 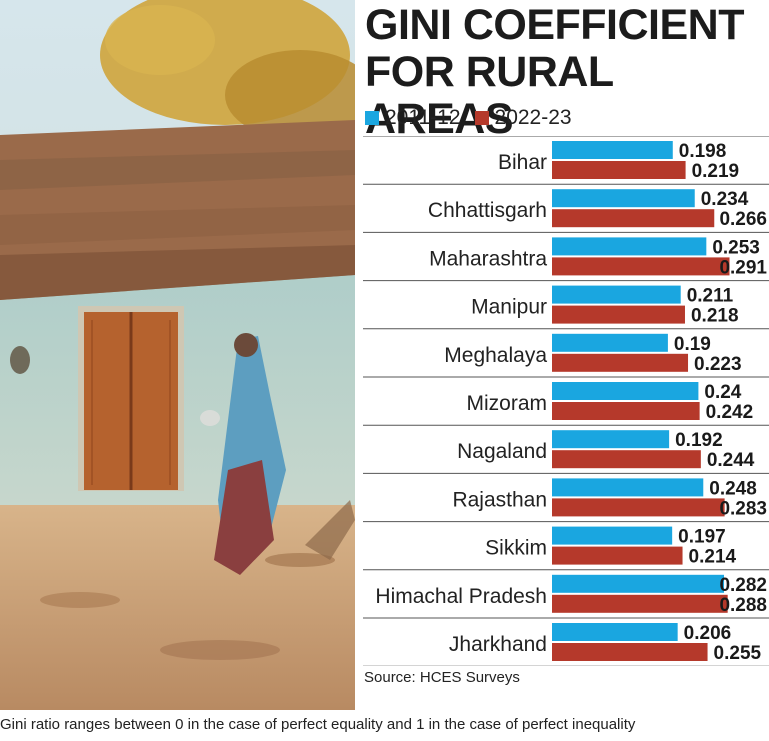 What do you see at coordinates (618, 314) in the screenshot?
I see `bar-2022-23-manipur` at bounding box center [618, 314].